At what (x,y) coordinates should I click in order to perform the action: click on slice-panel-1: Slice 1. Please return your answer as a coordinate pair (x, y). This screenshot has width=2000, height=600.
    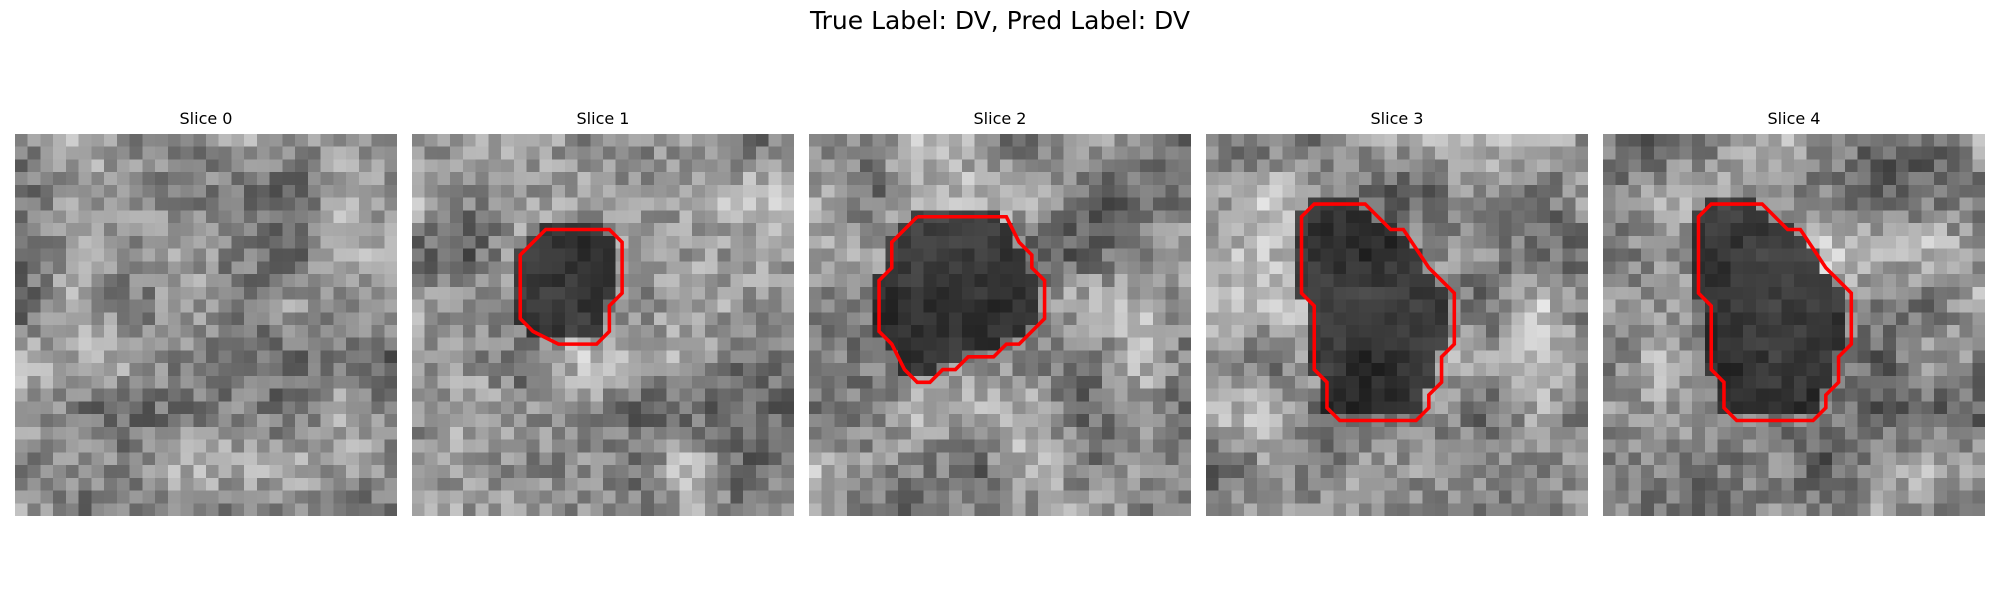
    Looking at the image, I should click on (603, 312).